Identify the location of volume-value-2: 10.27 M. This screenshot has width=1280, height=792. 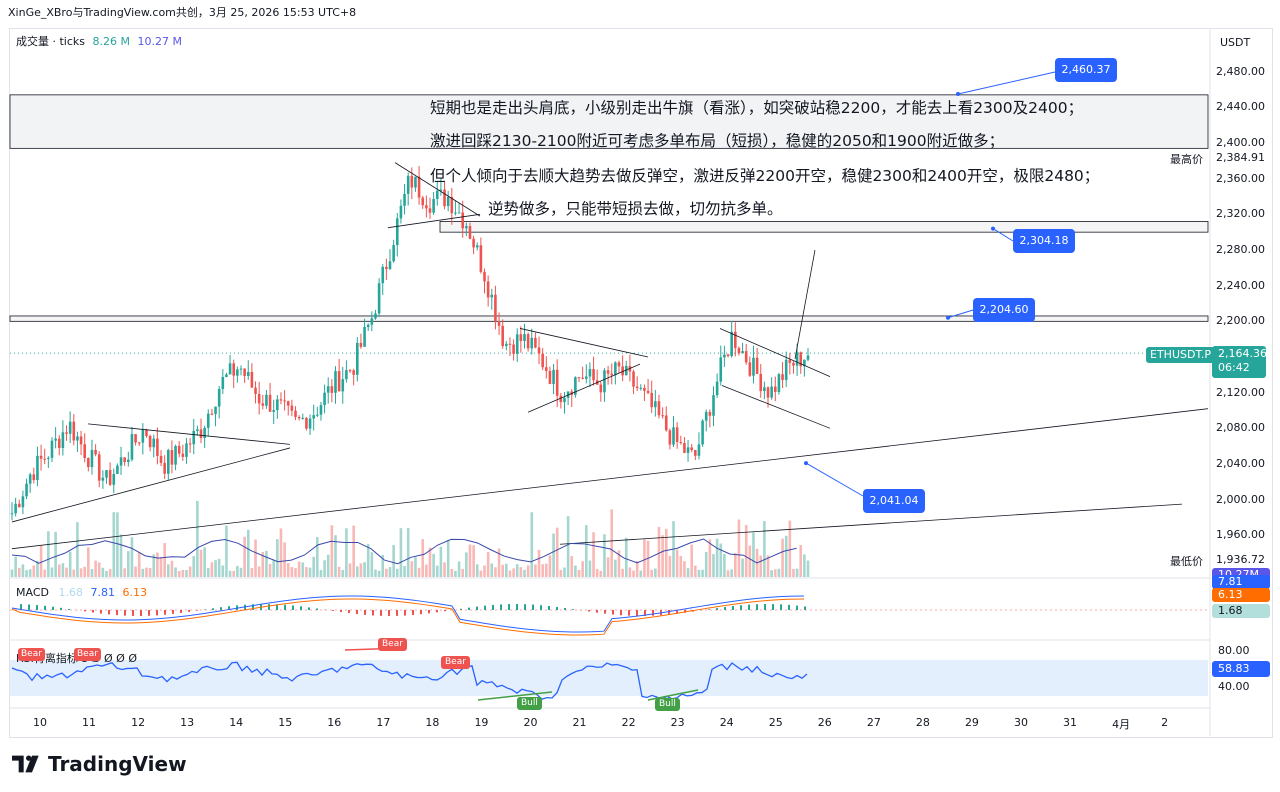
(159, 41).